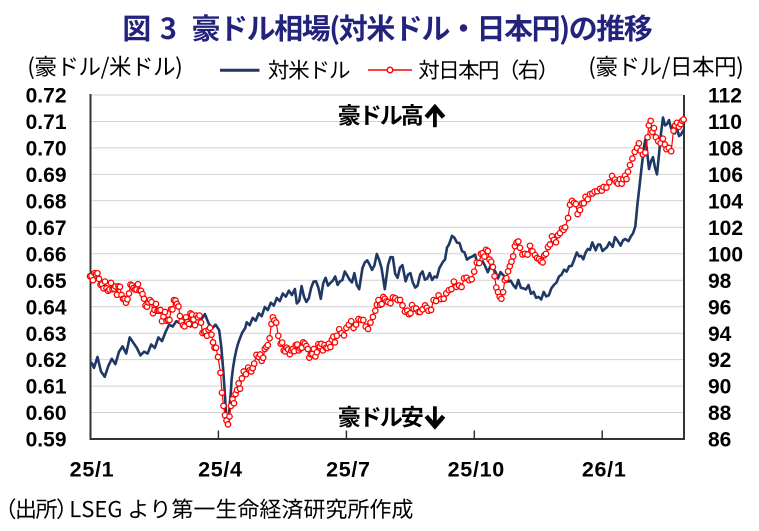 The height and width of the screenshot is (531, 759). Describe the element at coordinates (720, 413) in the screenshot. I see `svg-text: 88` at that location.